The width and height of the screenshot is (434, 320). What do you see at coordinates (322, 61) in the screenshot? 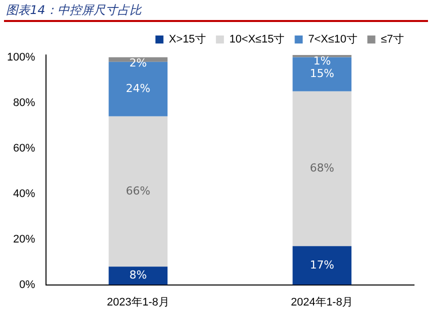
I see `data-label: 1%` at bounding box center [322, 61].